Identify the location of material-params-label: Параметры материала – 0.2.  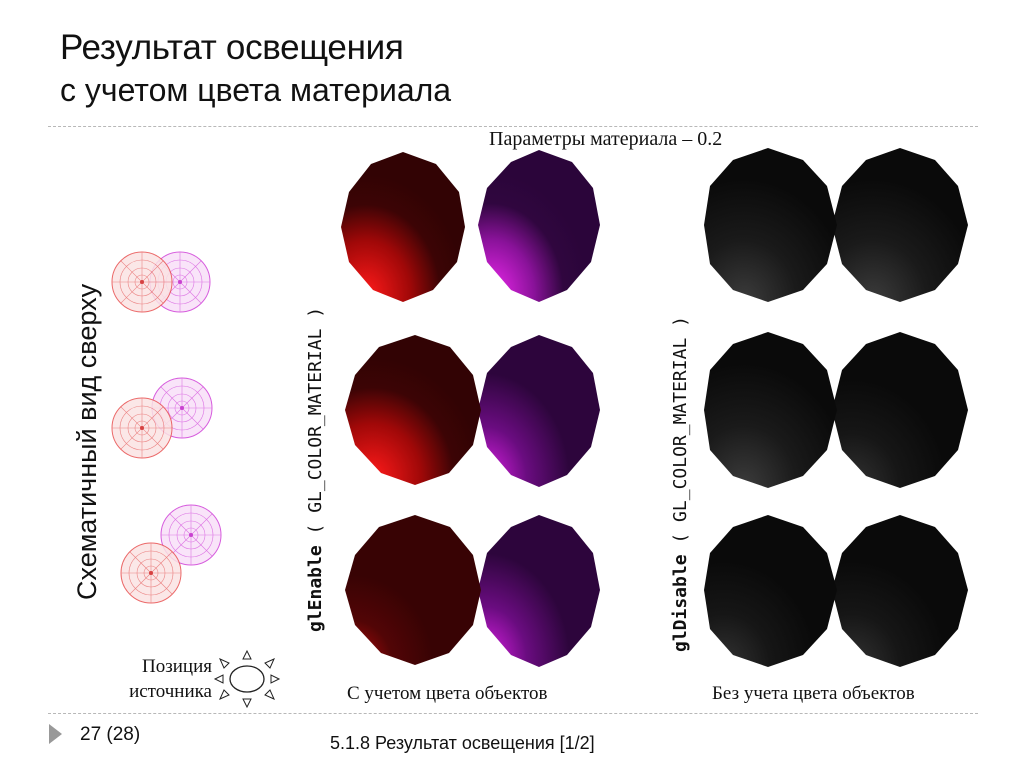
(606, 139).